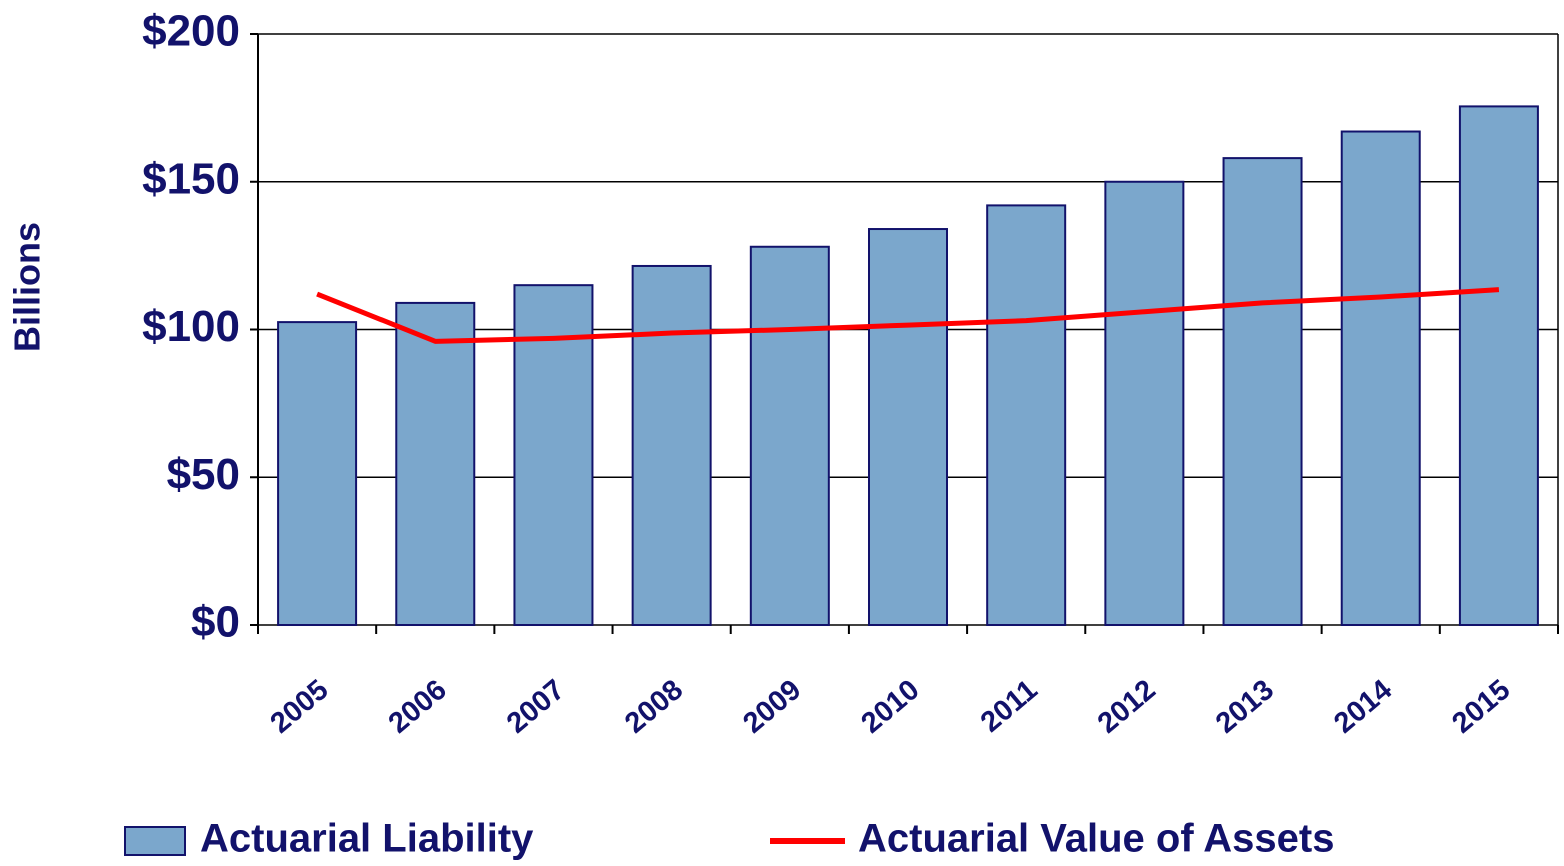  What do you see at coordinates (418, 707) in the screenshot?
I see `x-tick-label: 2006` at bounding box center [418, 707].